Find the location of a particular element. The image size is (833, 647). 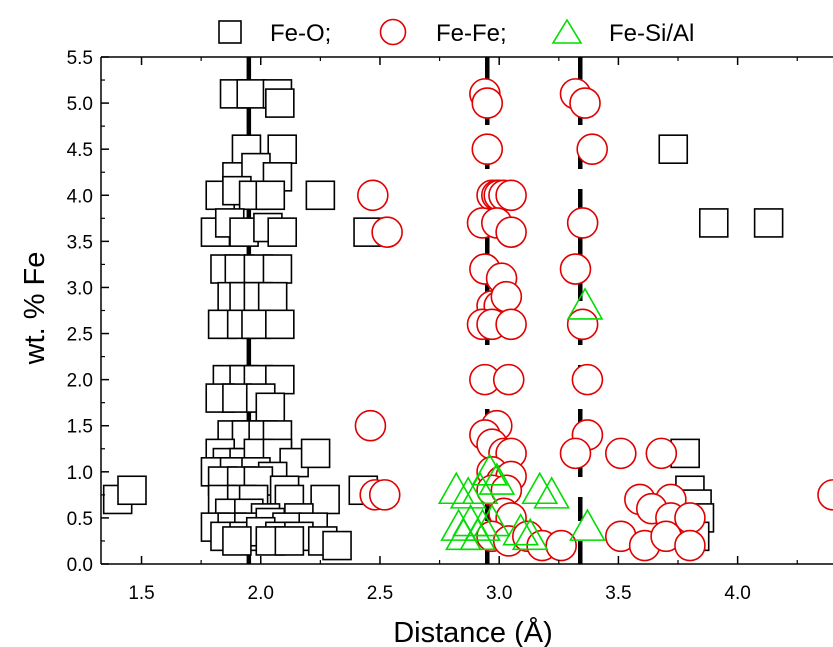

y-tick-label: 1.5 is located at coordinates (80, 427).